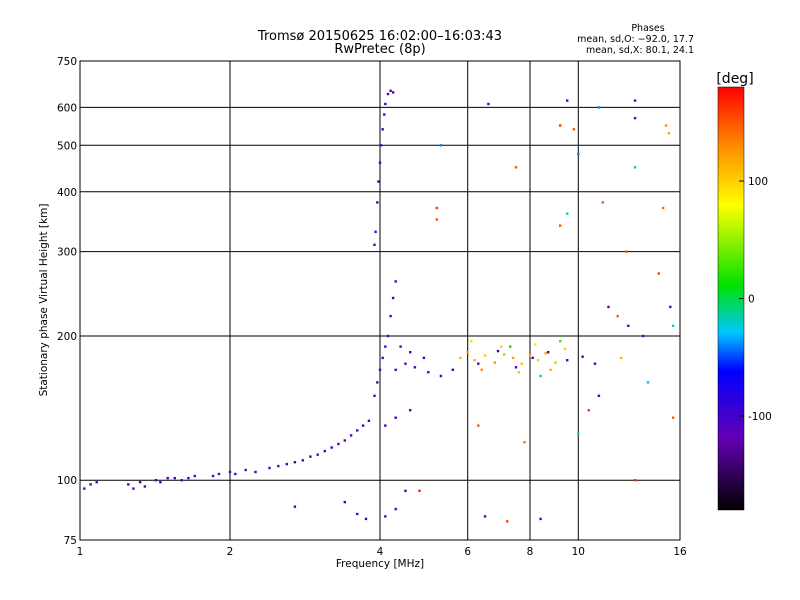 The width and height of the screenshot is (800, 600). Describe the element at coordinates (758, 182) in the screenshot. I see `colorbar-tick-label: 100` at that location.